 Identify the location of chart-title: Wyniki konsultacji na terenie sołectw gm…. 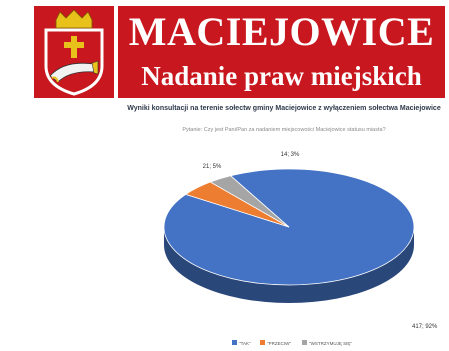
(284, 108).